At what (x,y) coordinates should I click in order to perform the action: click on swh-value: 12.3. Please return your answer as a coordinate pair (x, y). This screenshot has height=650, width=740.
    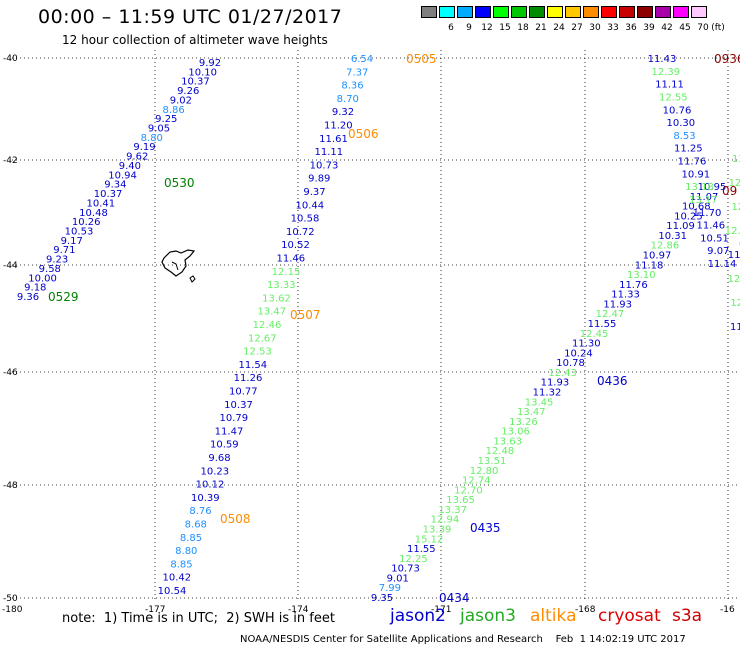
    Looking at the image, I should click on (734, 183).